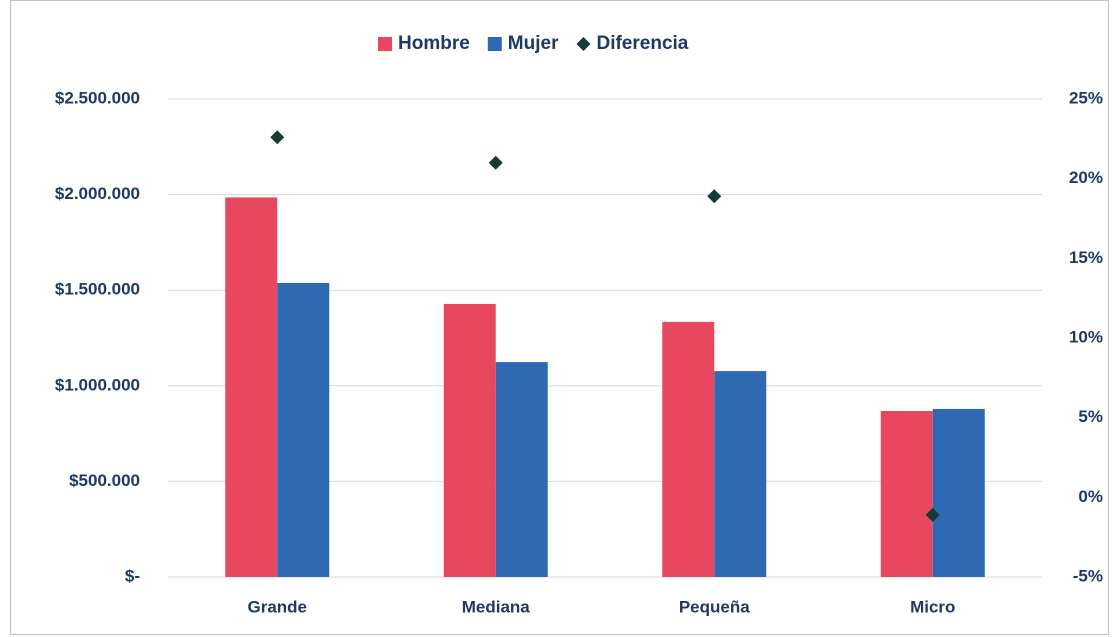 The width and height of the screenshot is (1112, 637). What do you see at coordinates (1086, 97) in the screenshot?
I see `y2-tick-label: 25%` at bounding box center [1086, 97].